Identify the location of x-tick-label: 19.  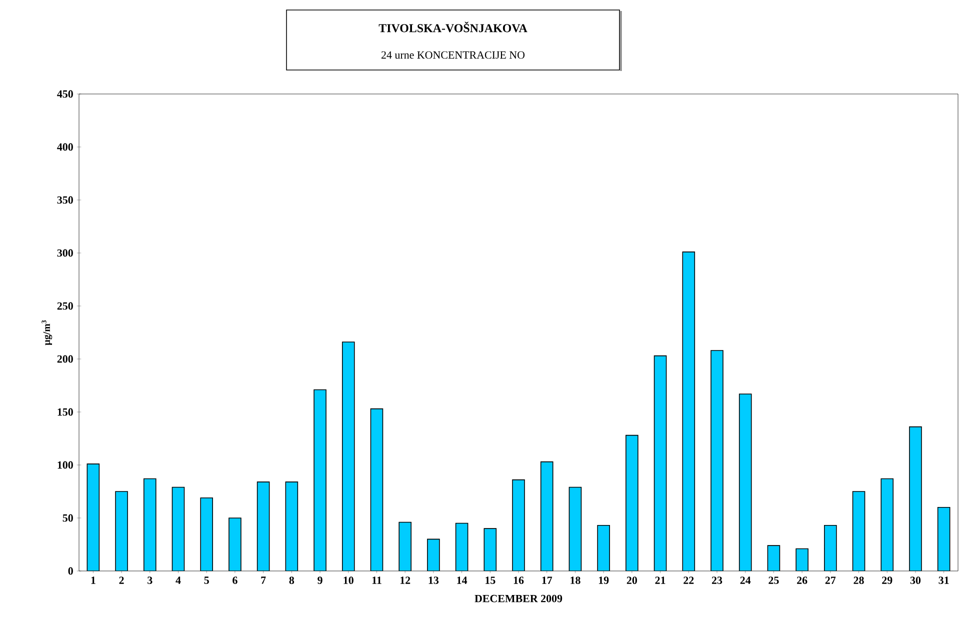
(603, 580).